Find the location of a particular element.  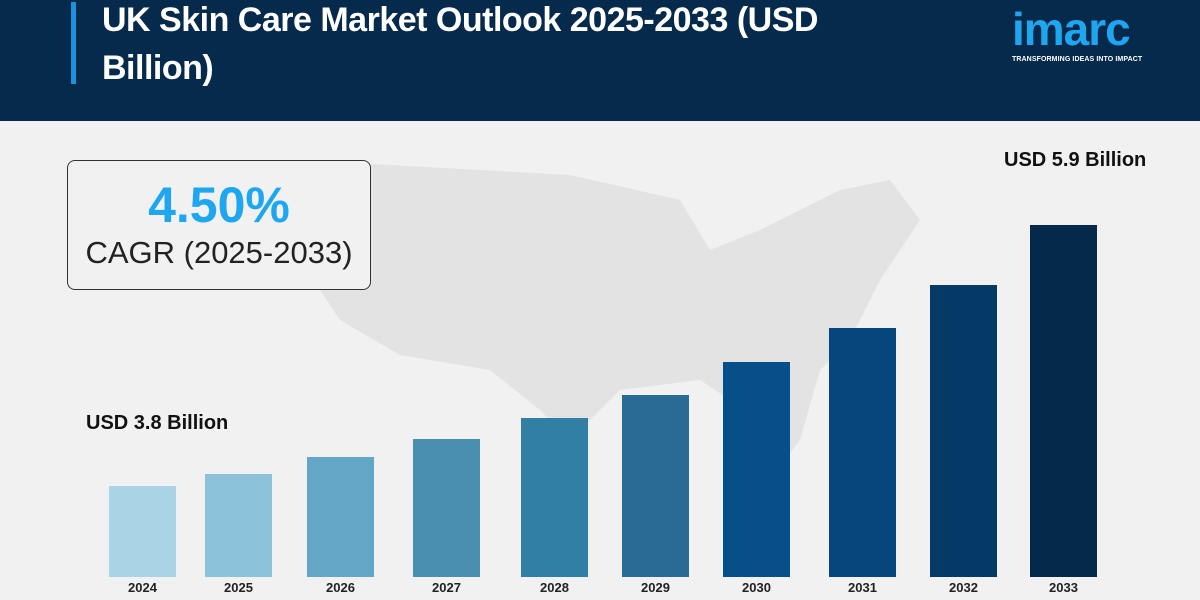

bar-2024 is located at coordinates (142, 531).